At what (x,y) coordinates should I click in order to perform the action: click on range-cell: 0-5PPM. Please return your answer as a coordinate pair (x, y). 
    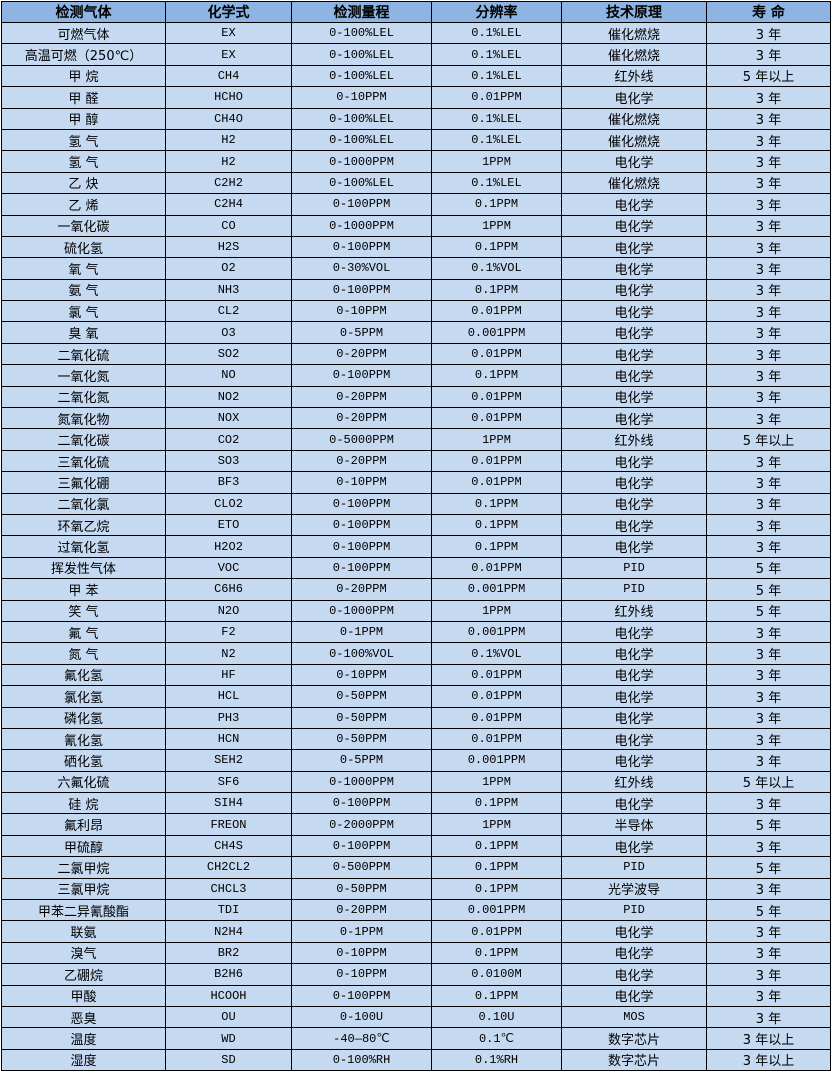
    Looking at the image, I should click on (361, 332).